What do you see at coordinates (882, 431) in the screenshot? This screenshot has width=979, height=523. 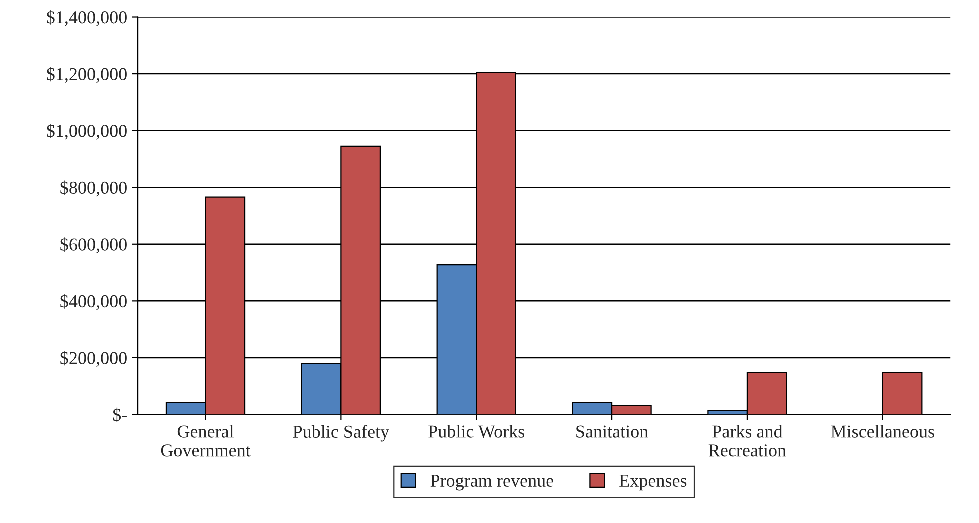 I see `x-tick-label: Miscellaneous` at bounding box center [882, 431].